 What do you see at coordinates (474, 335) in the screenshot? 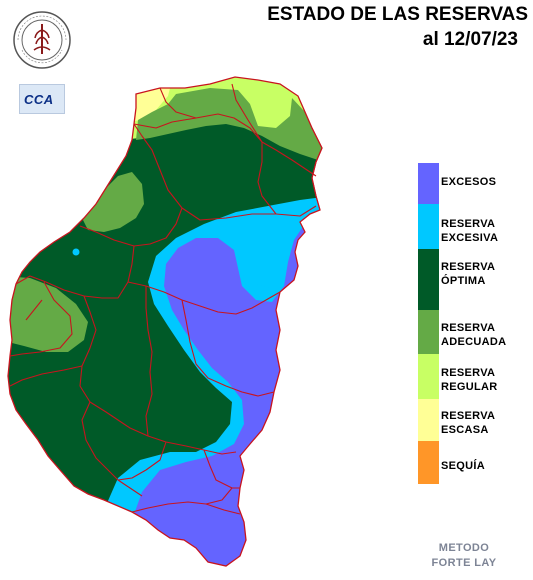
I see `legend-label-reserva-adecuada: RESERVA ADECUADA` at bounding box center [474, 335].